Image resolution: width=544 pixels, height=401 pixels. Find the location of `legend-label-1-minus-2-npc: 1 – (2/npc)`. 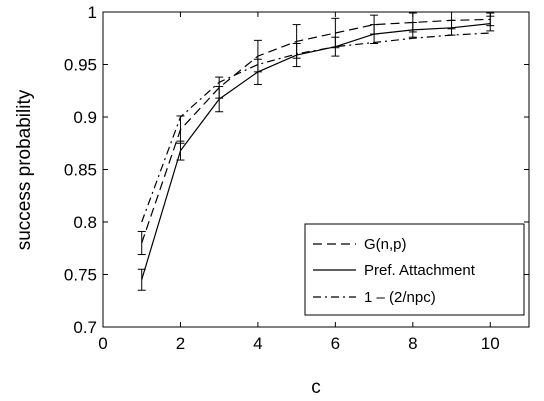

legend-label-1-minus-2-npc: 1 – (2/npc) is located at coordinates (400, 297).